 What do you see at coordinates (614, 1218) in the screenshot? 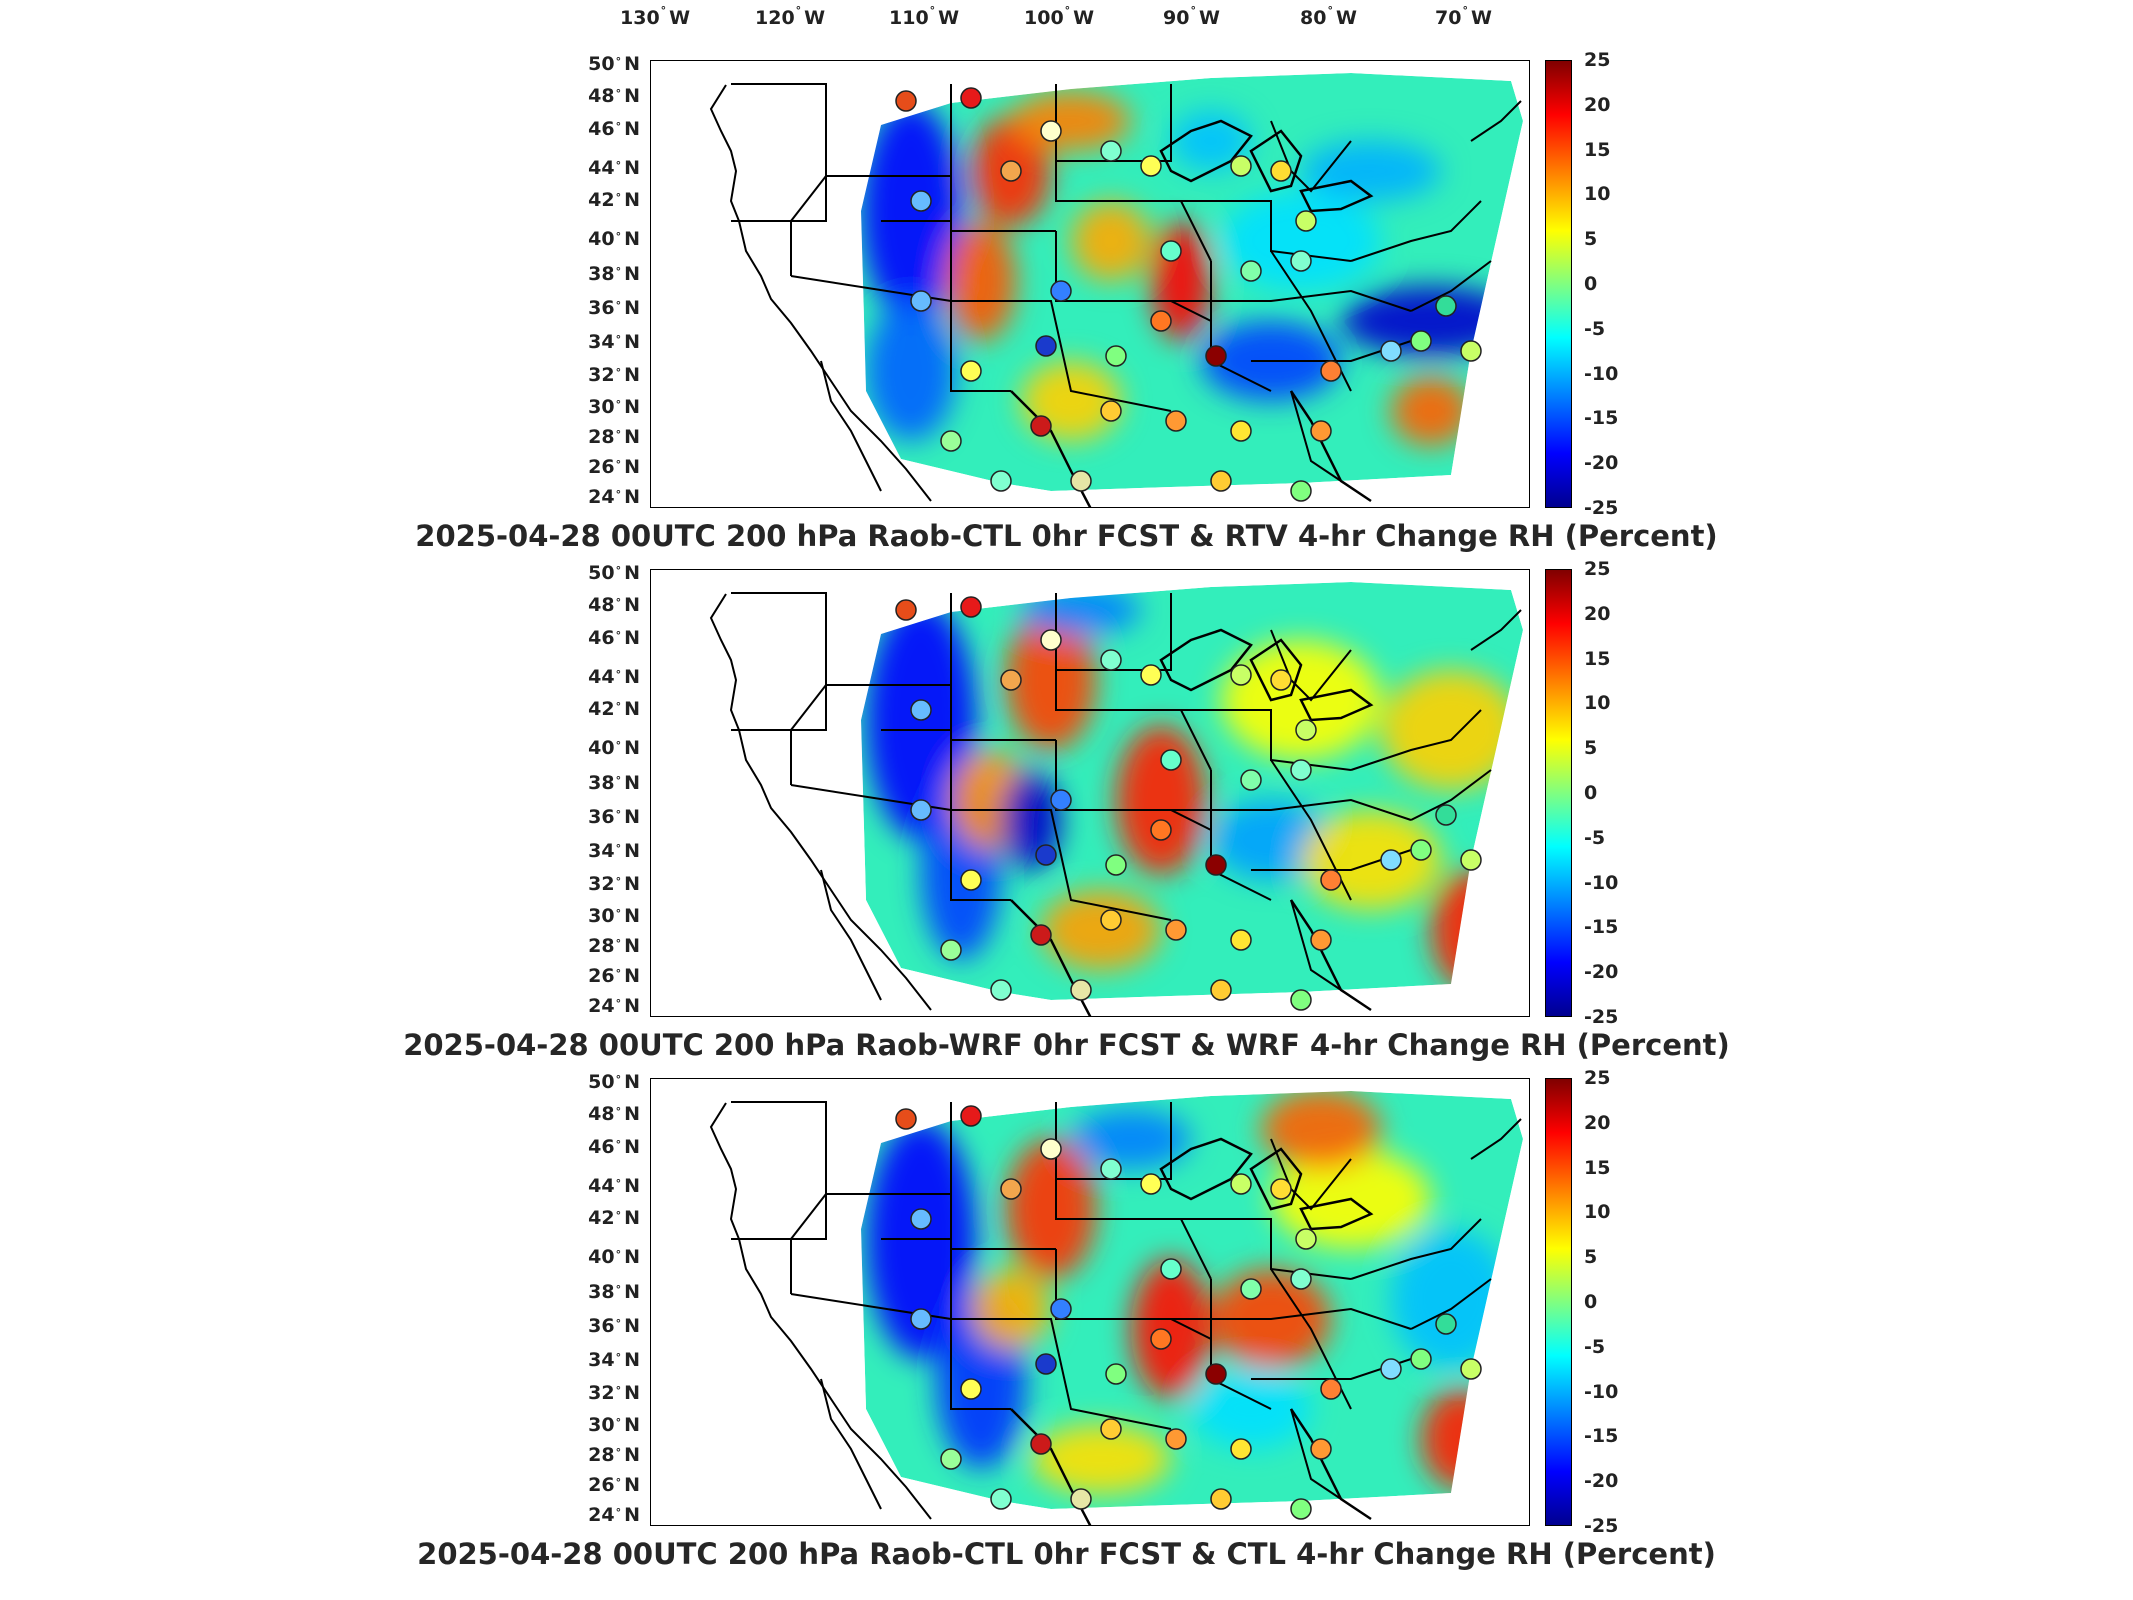
I see `lat-label: 42° N` at bounding box center [614, 1218].